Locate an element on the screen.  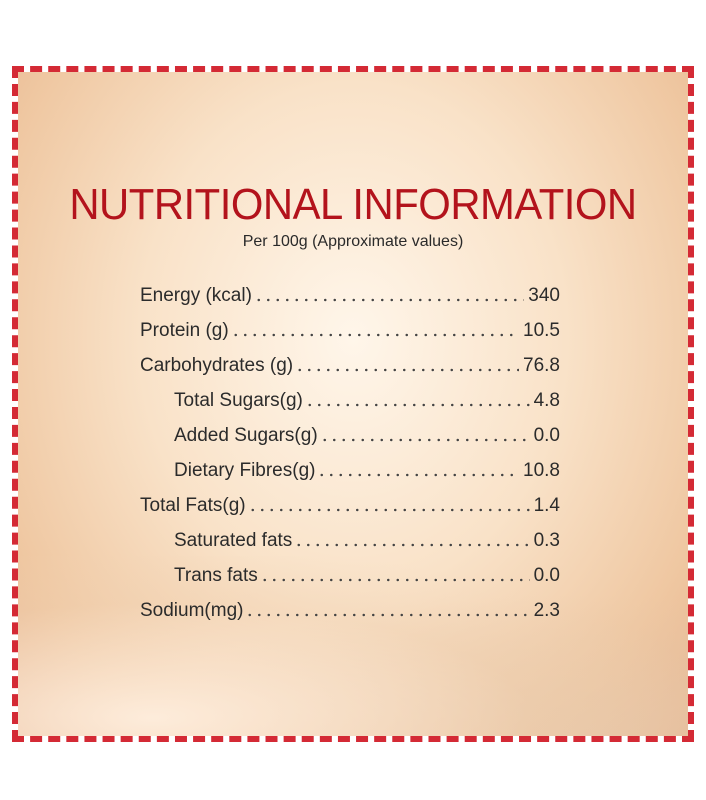
nutrient-value: 340 is located at coordinates (544, 295).